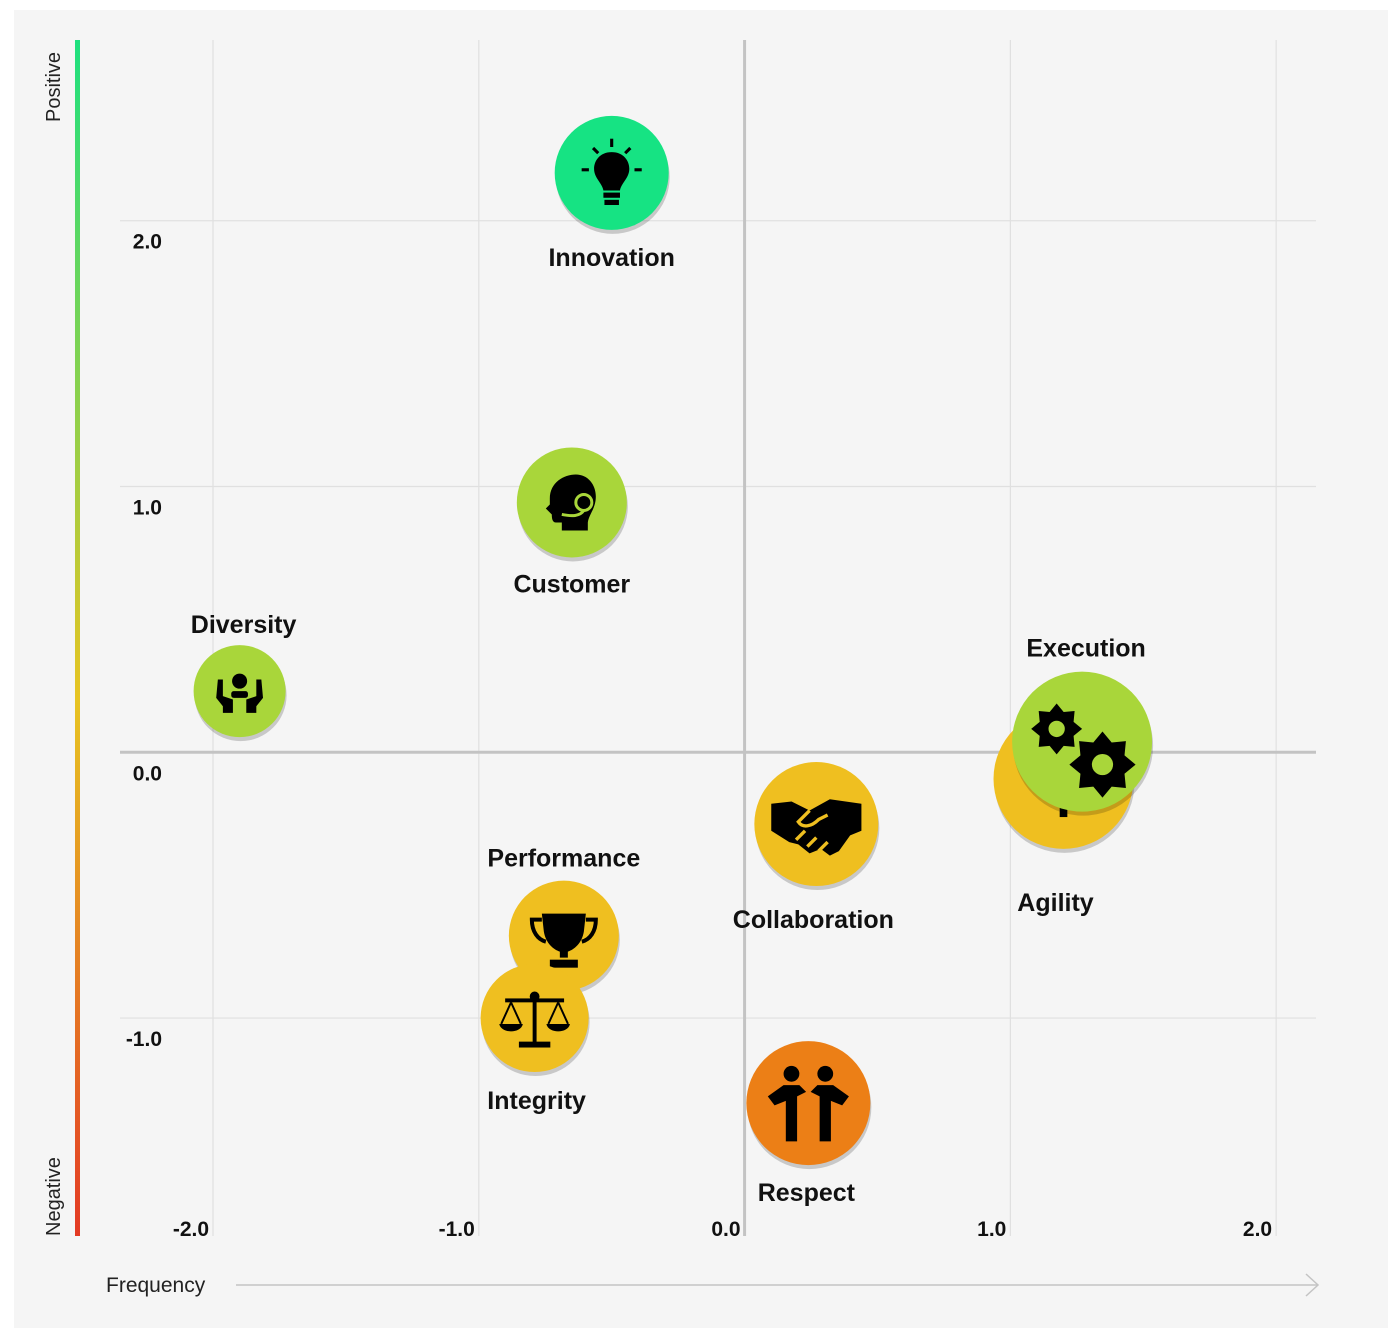 The height and width of the screenshot is (1340, 1400). I want to click on point-respect: Respect, so click(809, 1124).